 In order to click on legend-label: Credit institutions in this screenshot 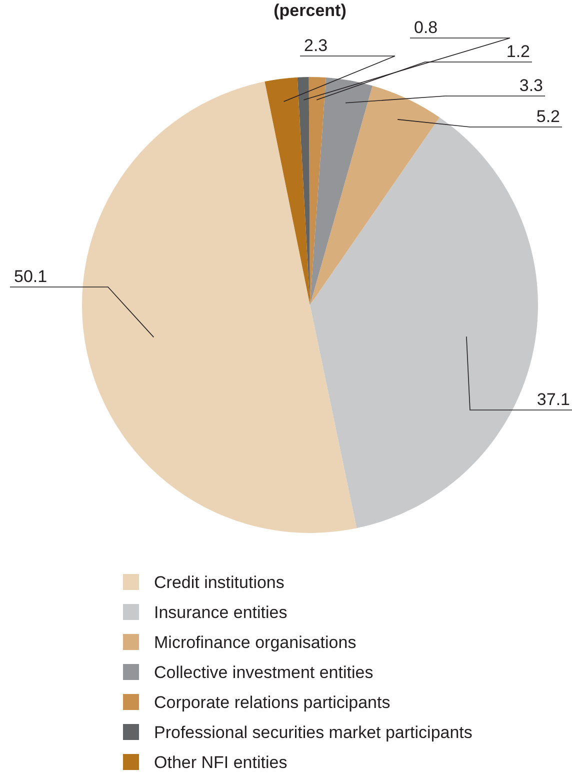, I will do `click(219, 582)`.